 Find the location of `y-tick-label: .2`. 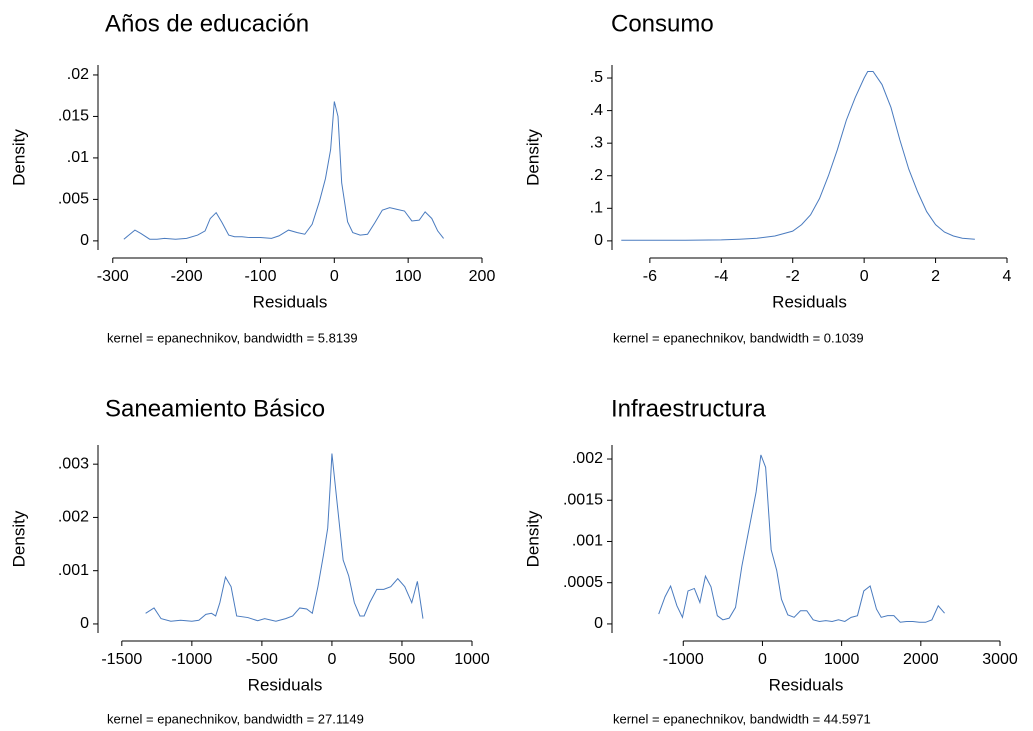

y-tick-label: .2 is located at coordinates (596, 175).